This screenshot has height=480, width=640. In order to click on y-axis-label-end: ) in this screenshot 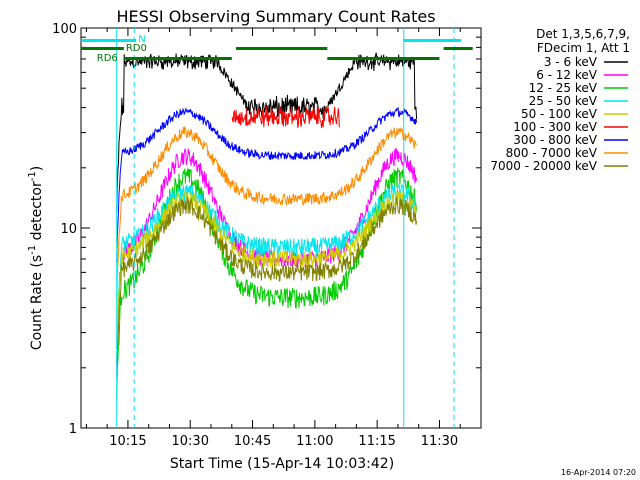, I will do `click(37, 168)`.